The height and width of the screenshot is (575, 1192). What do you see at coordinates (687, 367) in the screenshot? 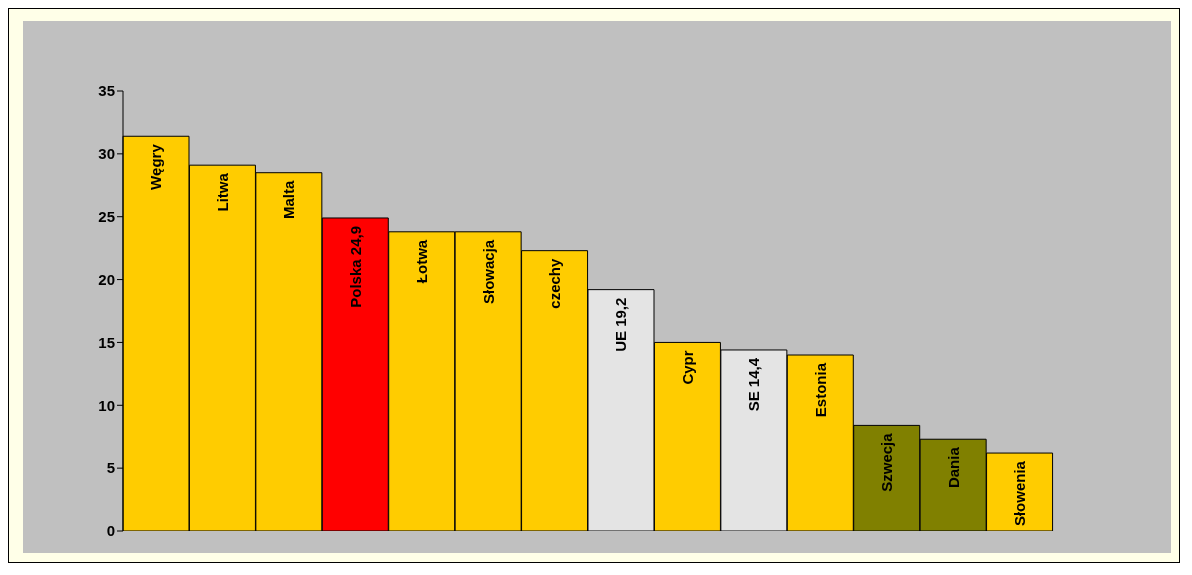
I see `x-tick-label: Cypr` at bounding box center [687, 367].